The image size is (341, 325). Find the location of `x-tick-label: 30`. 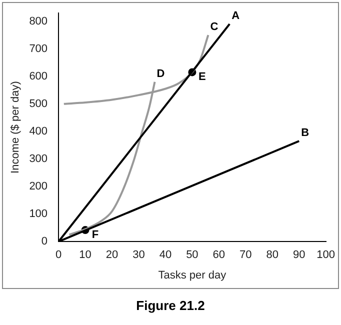

x-tick-label: 30 is located at coordinates (138, 255).